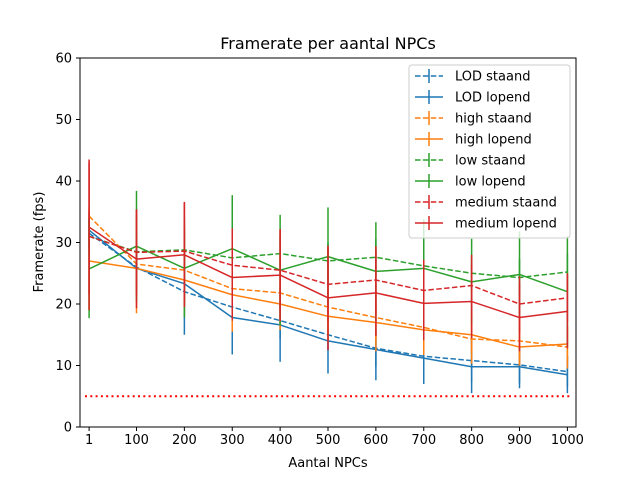 Image resolution: width=640 pixels, height=480 pixels. What do you see at coordinates (63, 305) in the screenshot?
I see `y-tick-label: 20` at bounding box center [63, 305].